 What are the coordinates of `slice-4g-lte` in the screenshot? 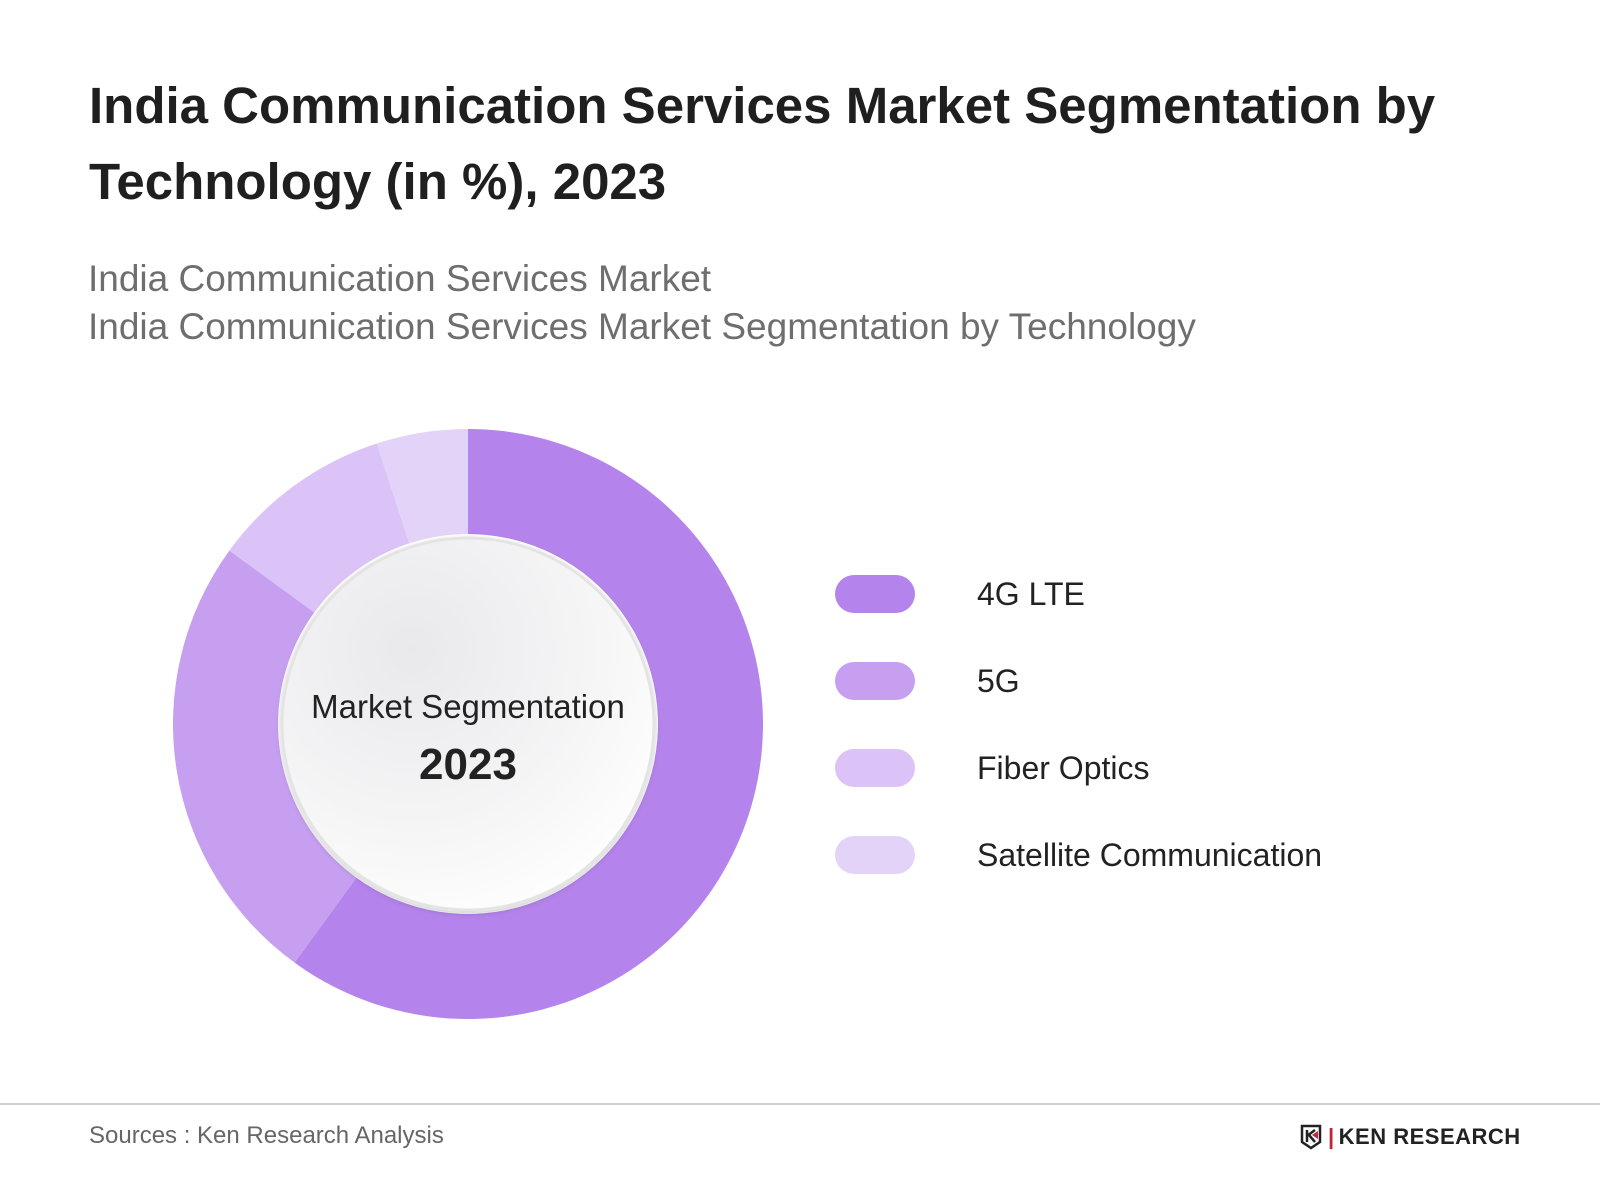 It's located at (528, 724).